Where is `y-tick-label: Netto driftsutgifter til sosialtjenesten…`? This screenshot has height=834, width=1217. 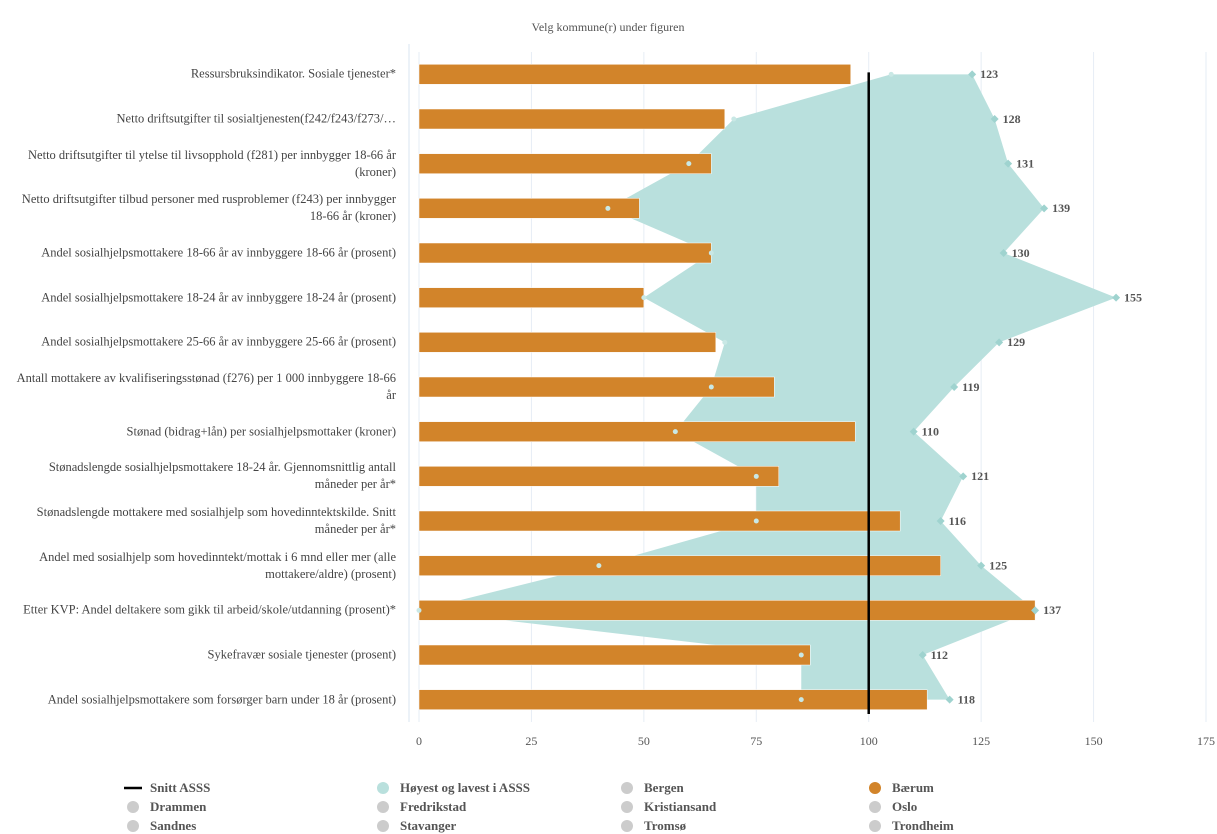 y-tick-label: Netto driftsutgifter til sosialtjenesten… is located at coordinates (256, 118).